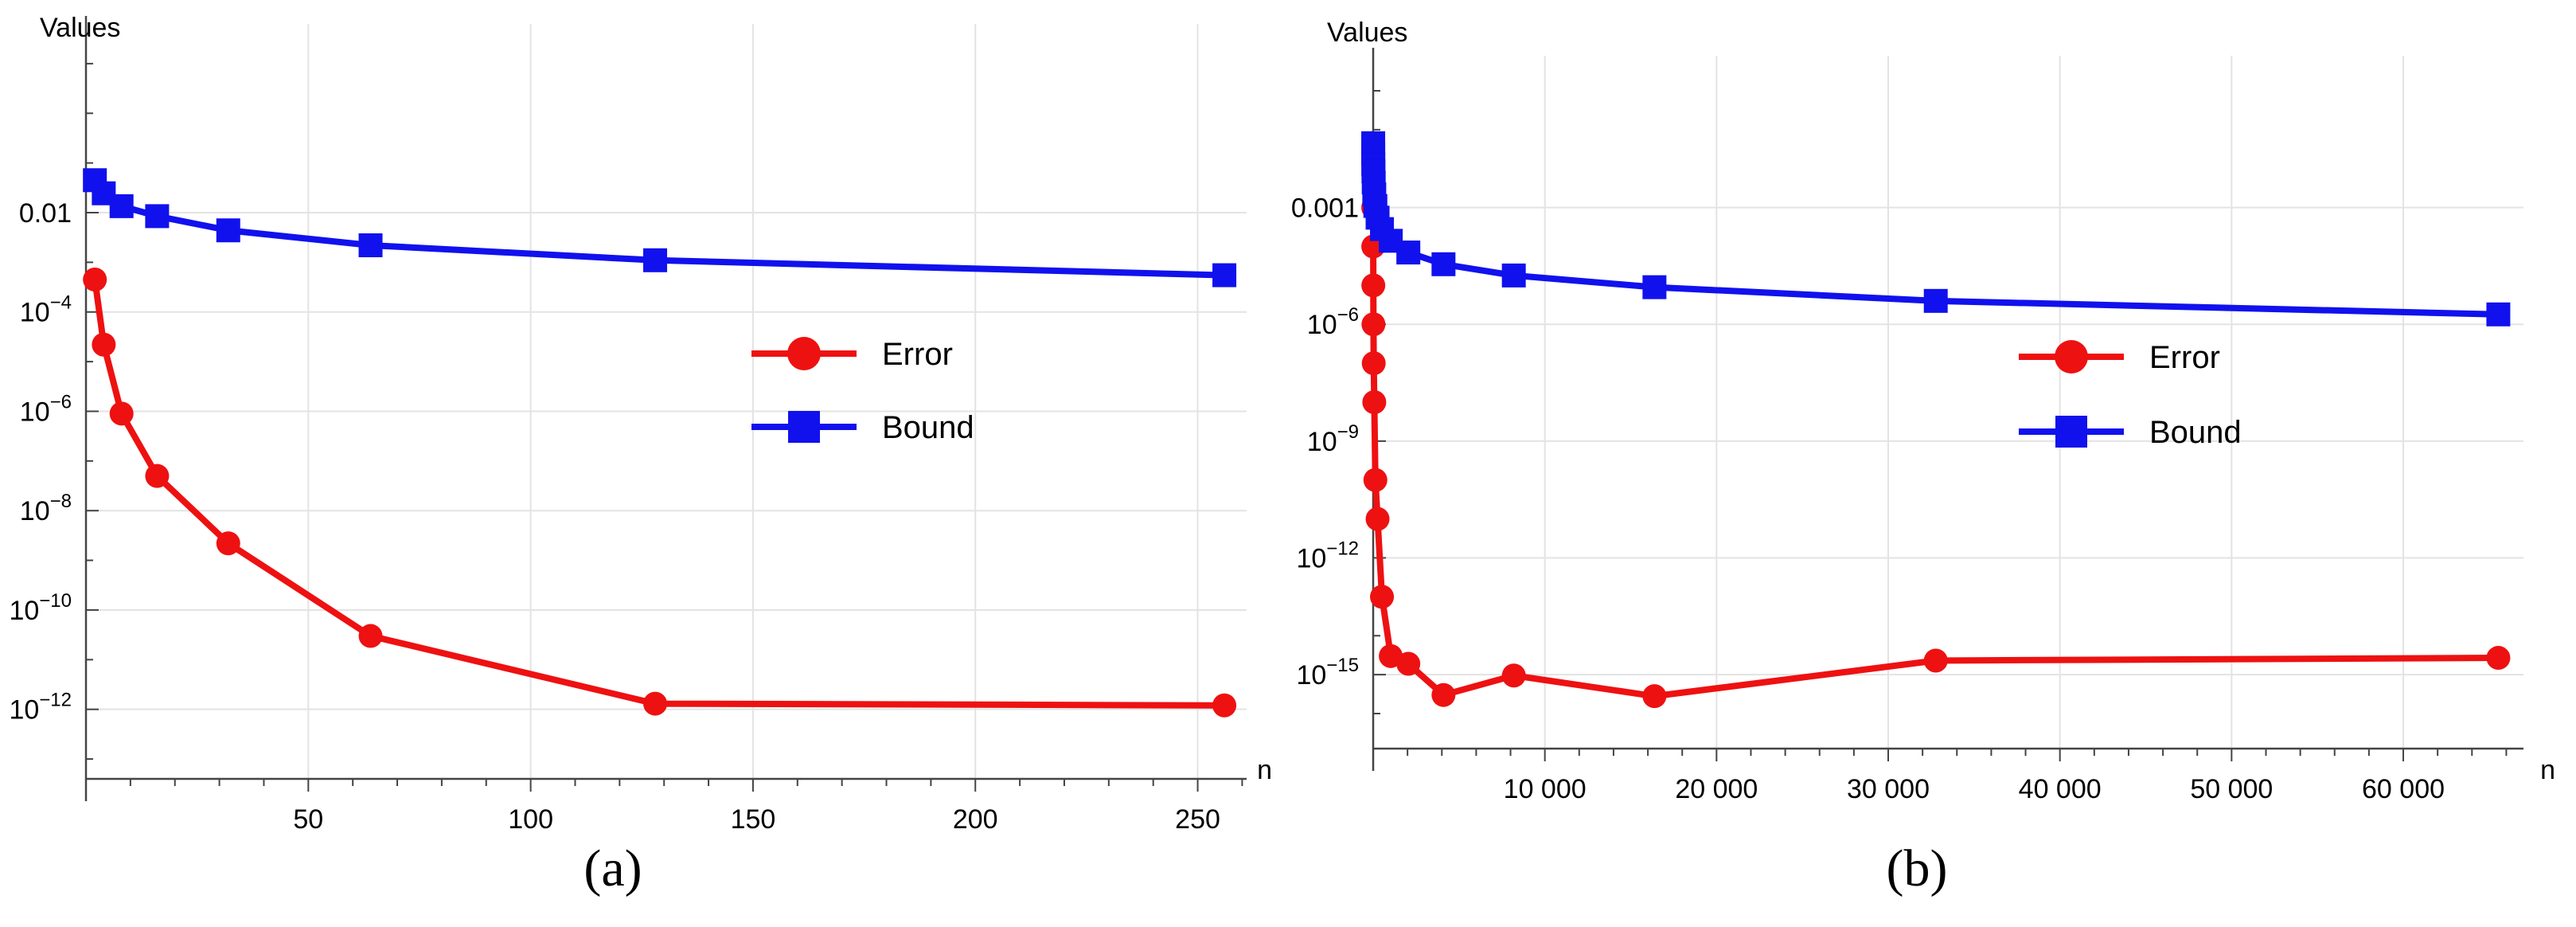 This screenshot has height=927, width=2576. I want to click on x-tick-label: 50 000, so click(2231, 789).